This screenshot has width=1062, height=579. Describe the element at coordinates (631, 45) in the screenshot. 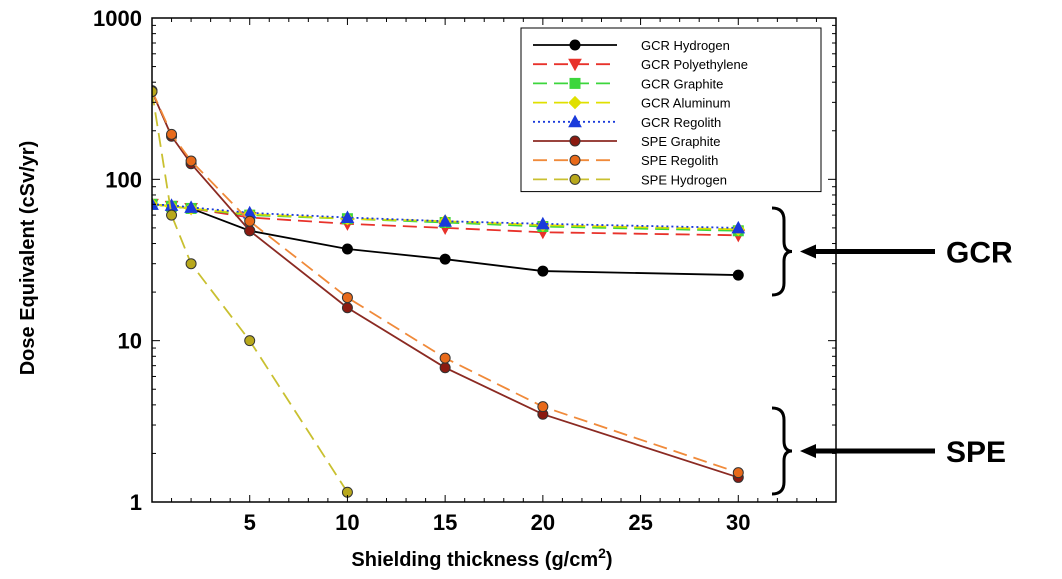

I see `legend-item: GCR Hydrogen` at that location.